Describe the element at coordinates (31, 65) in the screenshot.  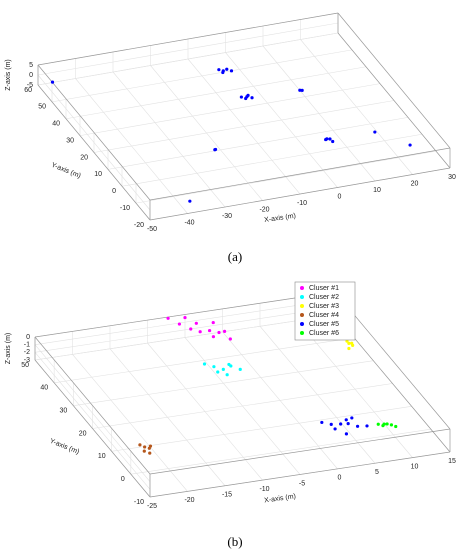
I see `z-tick-label: 5` at that location.